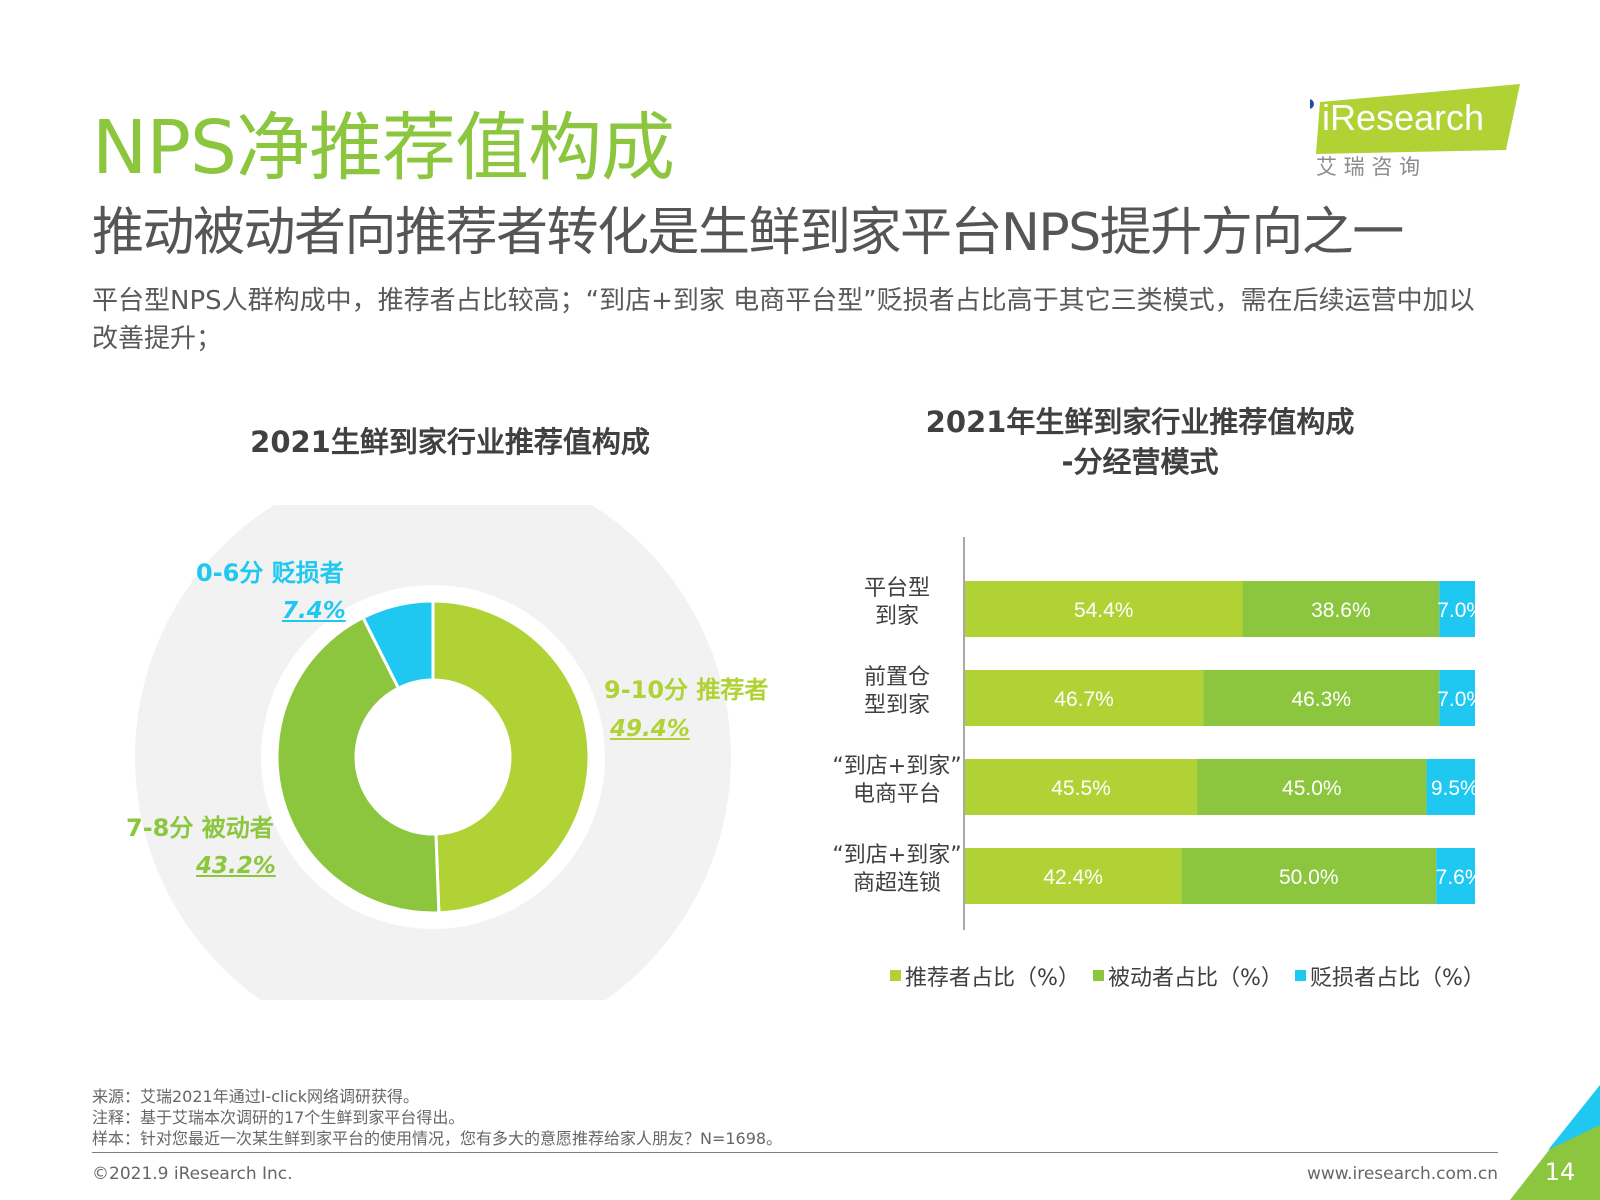  What do you see at coordinates (270, 573) in the screenshot?
I see `detractor-label: 0-6分 贬损者` at bounding box center [270, 573].